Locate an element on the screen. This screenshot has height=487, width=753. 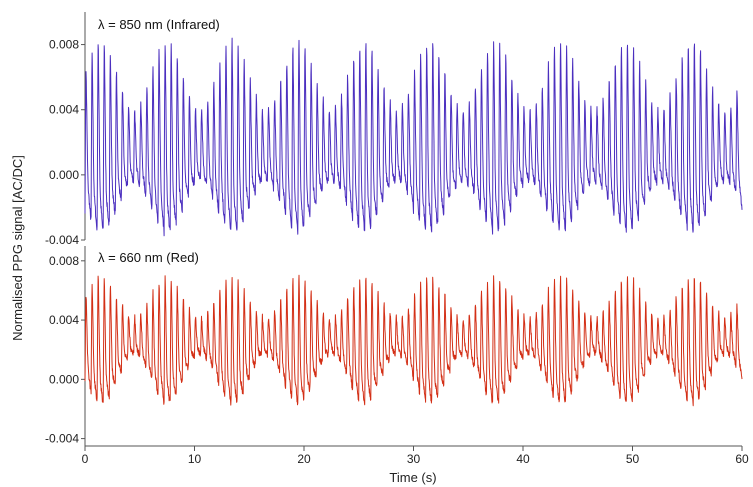
x-tick-label: 50 is located at coordinates (633, 459).